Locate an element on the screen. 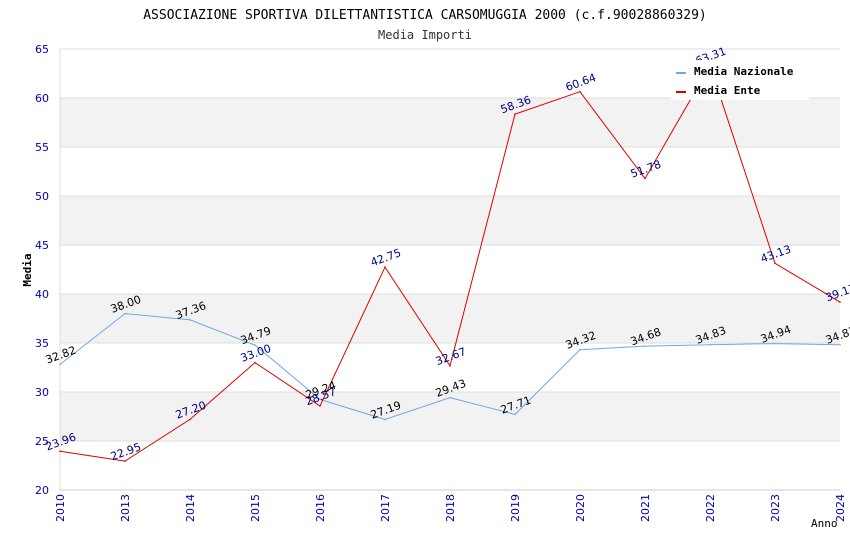 The height and width of the screenshot is (550, 850). legend-label-media-ente: Media Ente is located at coordinates (727, 90).